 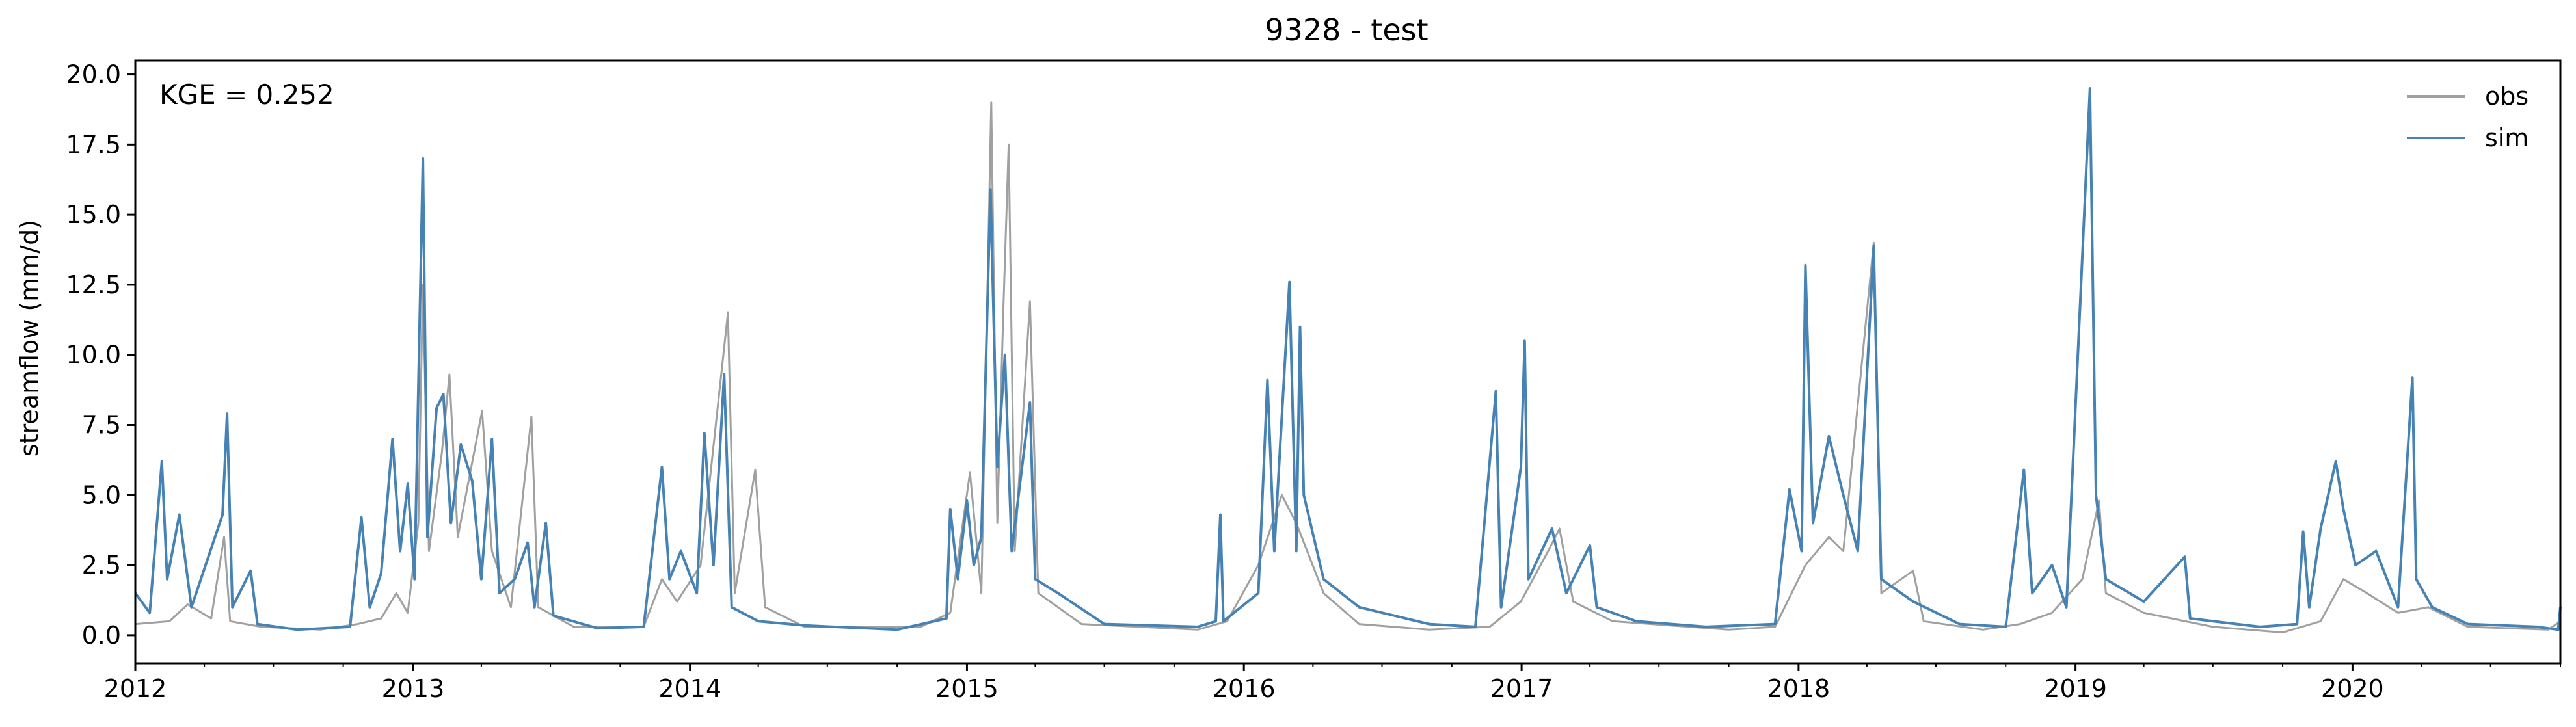 I want to click on y-axis-label: streamflow (mm/d), so click(x=30, y=338).